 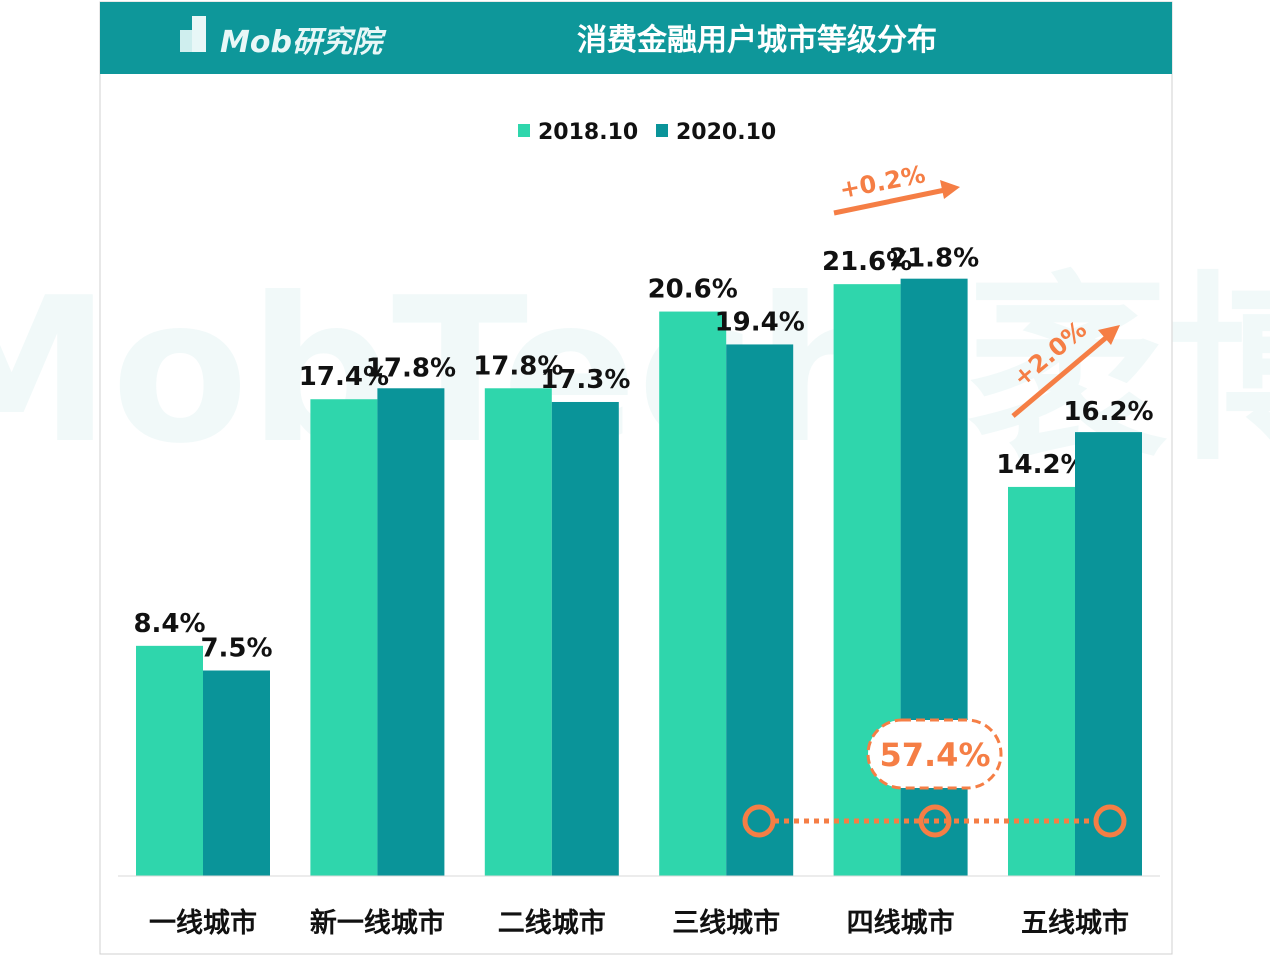 What do you see at coordinates (203, 923) in the screenshot?
I see `x-tick-label: 一线城市` at bounding box center [203, 923].